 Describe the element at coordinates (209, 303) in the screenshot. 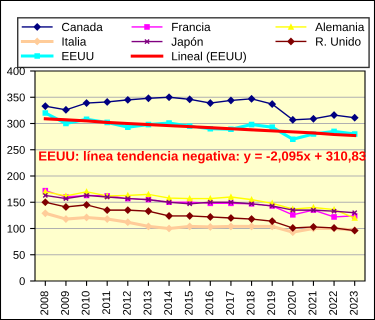

I see `x-tick-label: 2016` at that location.